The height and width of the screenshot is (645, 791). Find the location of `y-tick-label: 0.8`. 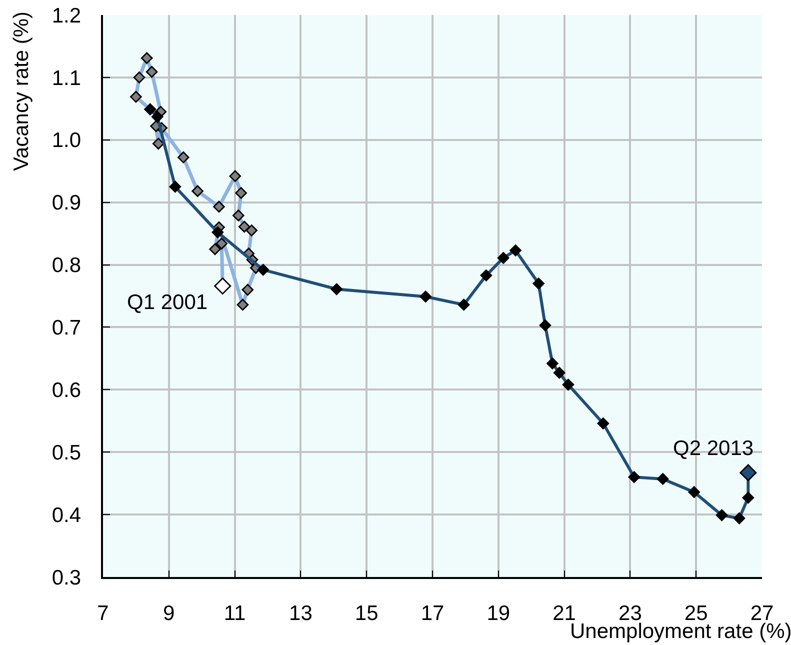

y-tick-label: 0.8 is located at coordinates (67, 266).